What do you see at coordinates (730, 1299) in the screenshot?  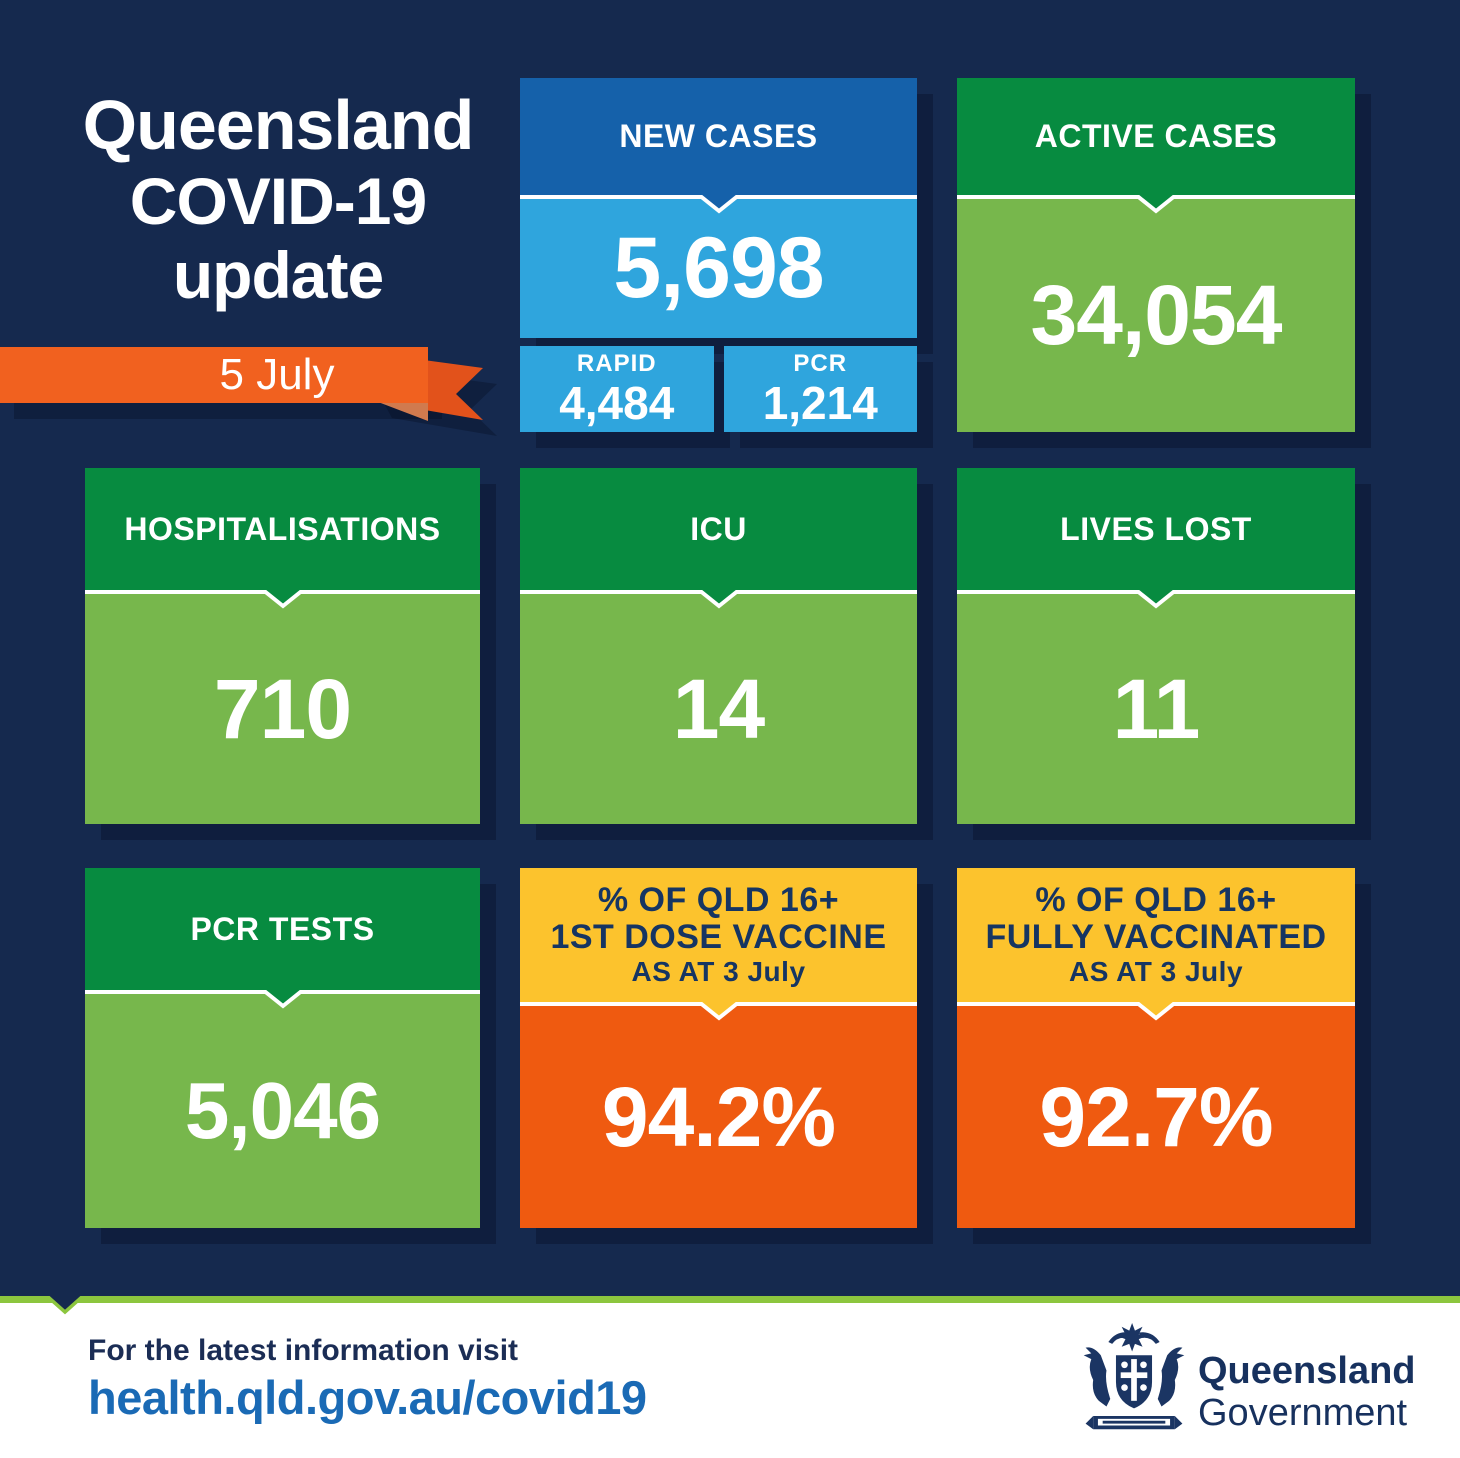 I see `footer-divider-line` at bounding box center [730, 1299].